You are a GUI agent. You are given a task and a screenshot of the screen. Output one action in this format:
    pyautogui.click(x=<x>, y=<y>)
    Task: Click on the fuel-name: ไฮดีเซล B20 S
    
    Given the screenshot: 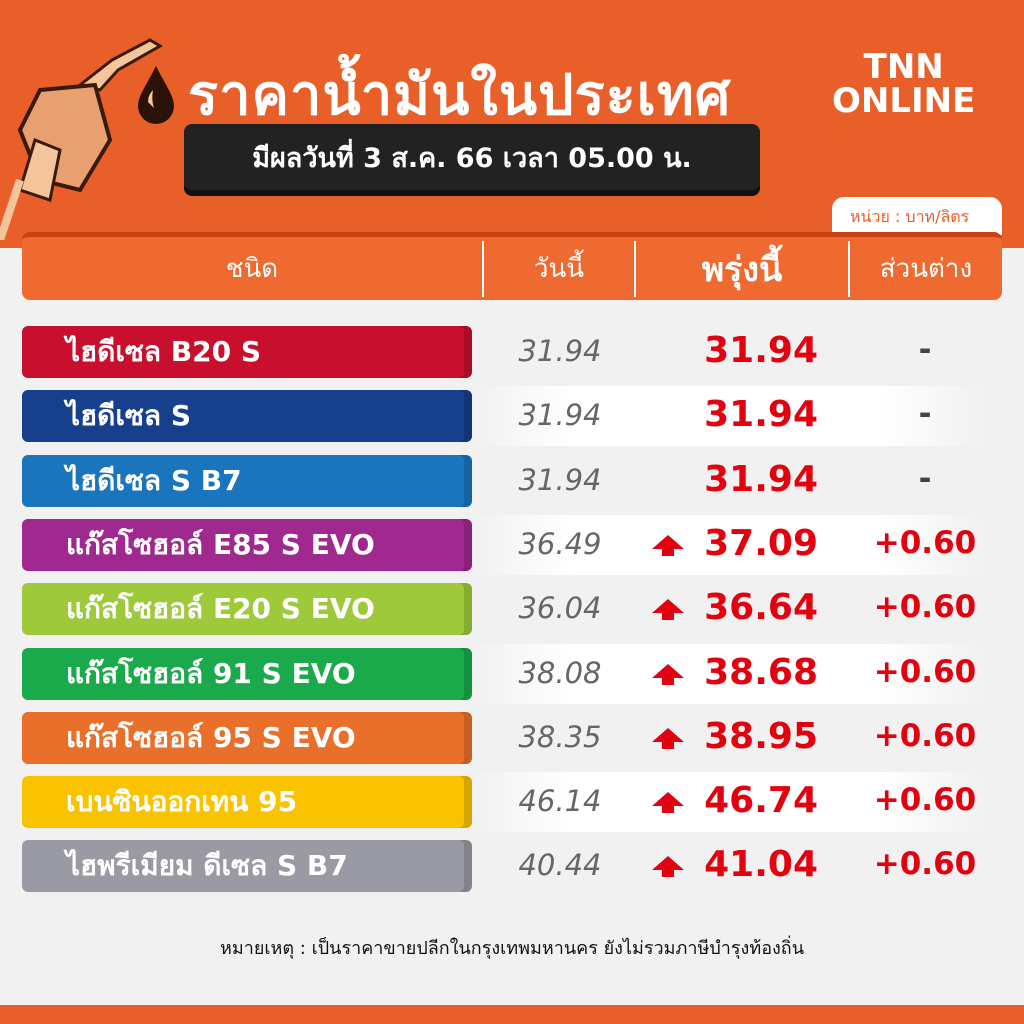 What is the action you would take?
    pyautogui.click(x=247, y=352)
    